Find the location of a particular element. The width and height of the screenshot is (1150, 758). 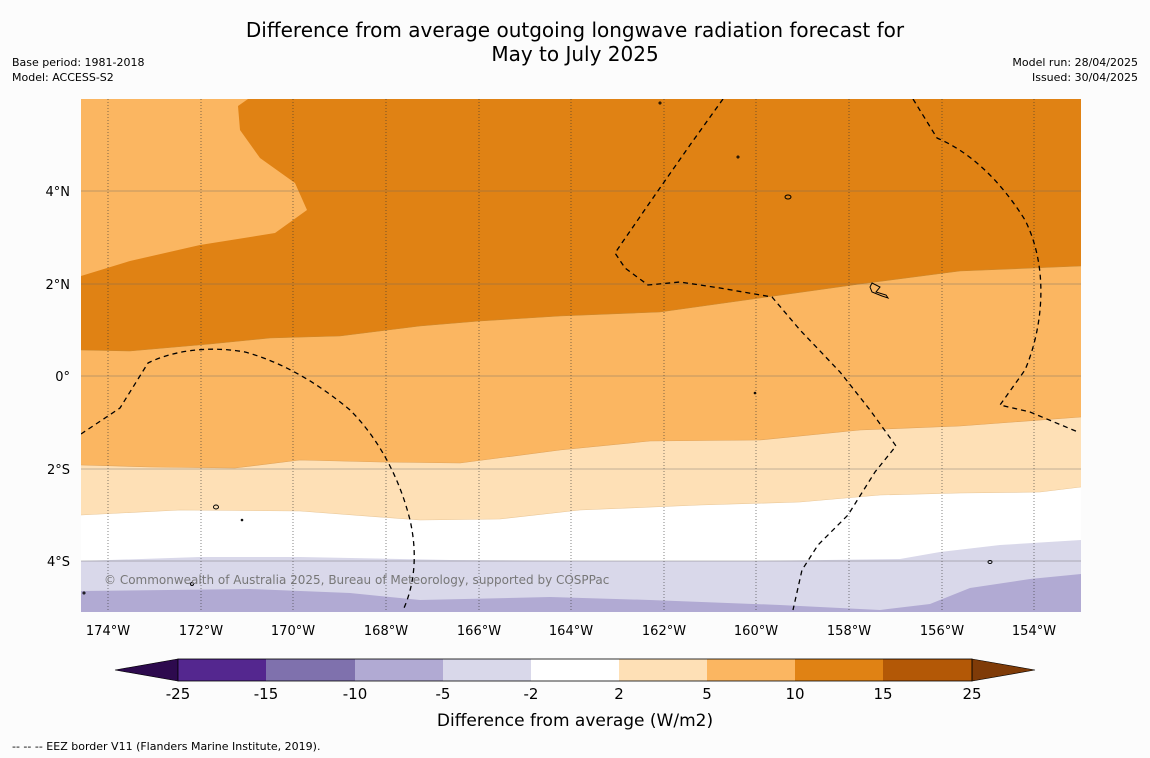

colorbar-tick-label: 5 is located at coordinates (707, 694).